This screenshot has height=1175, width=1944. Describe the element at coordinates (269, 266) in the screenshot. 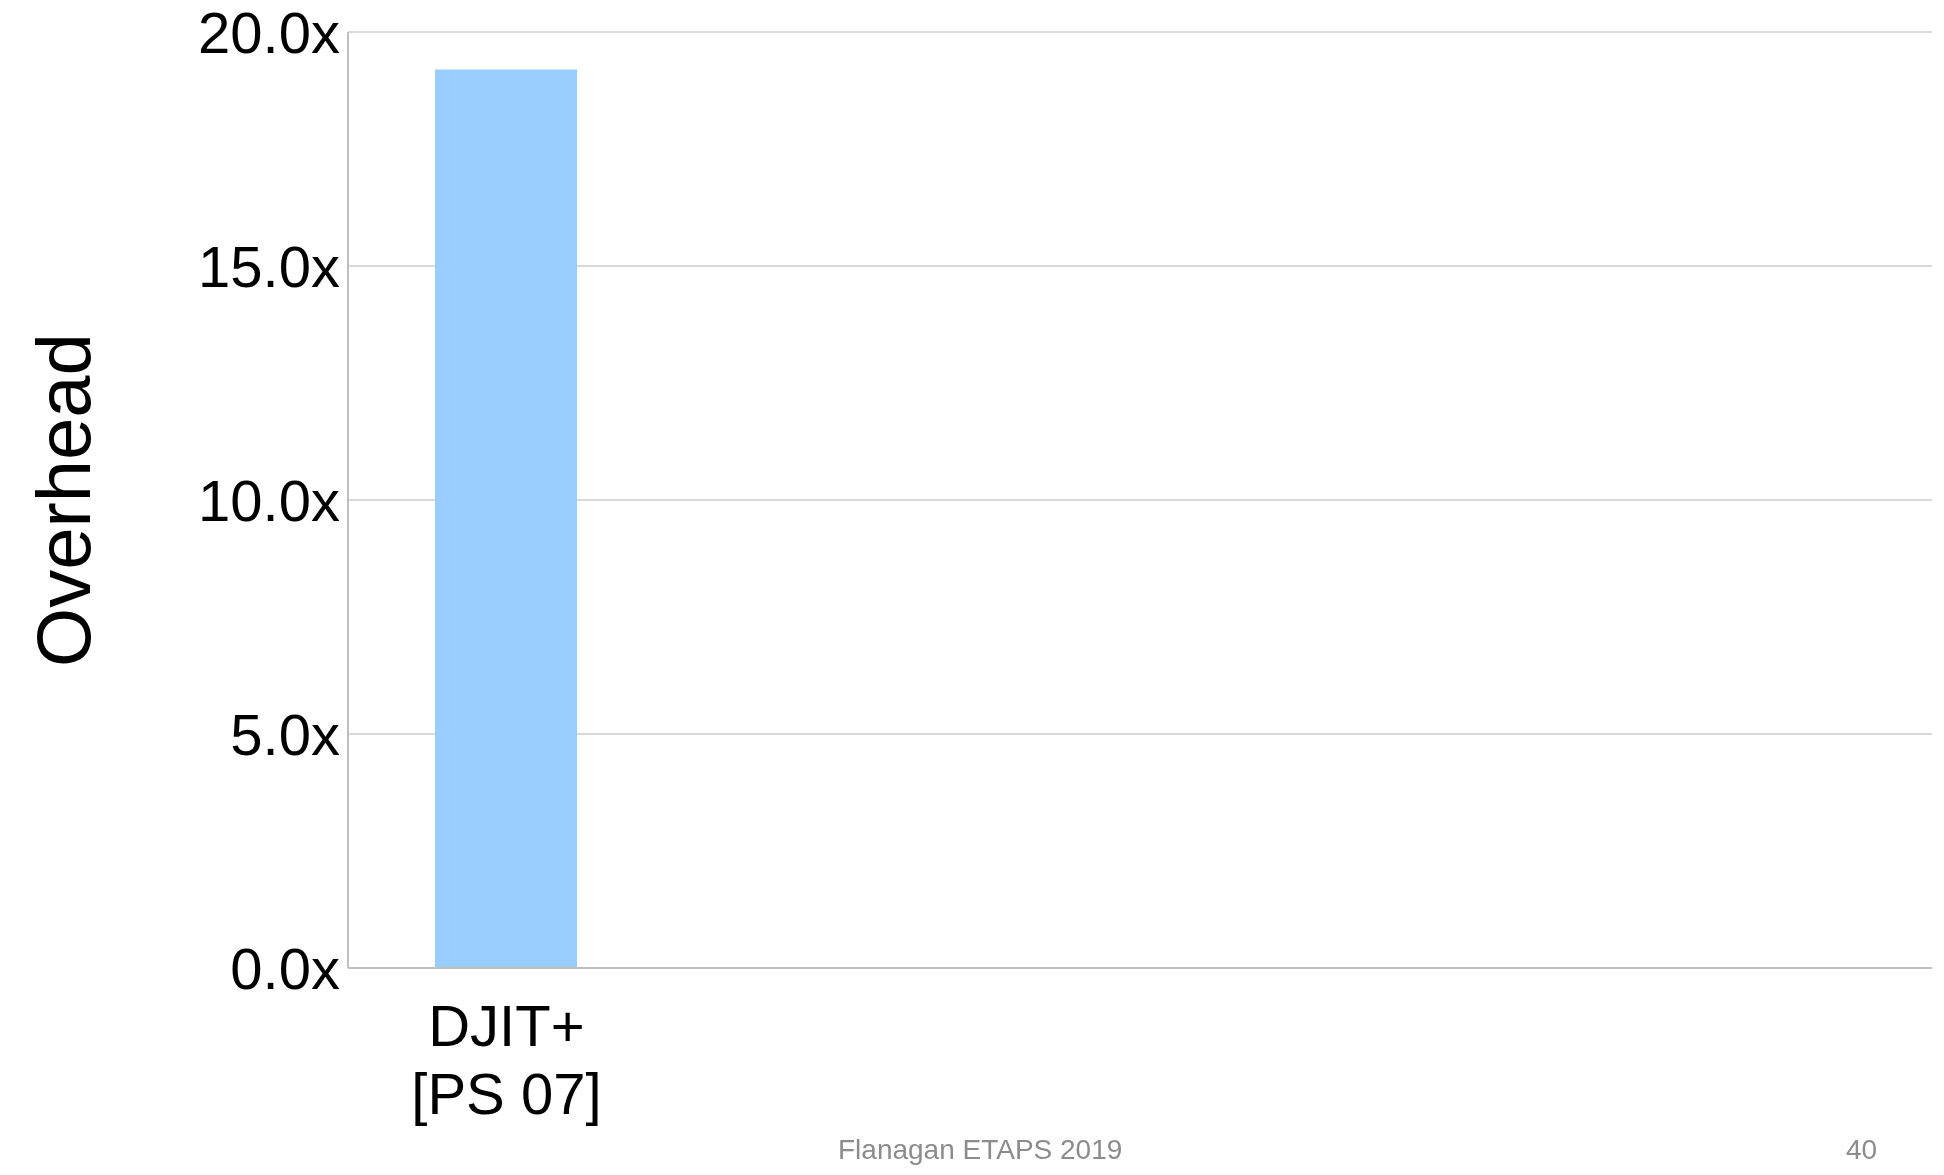

I see `y-tick-label: 15.0x` at that location.